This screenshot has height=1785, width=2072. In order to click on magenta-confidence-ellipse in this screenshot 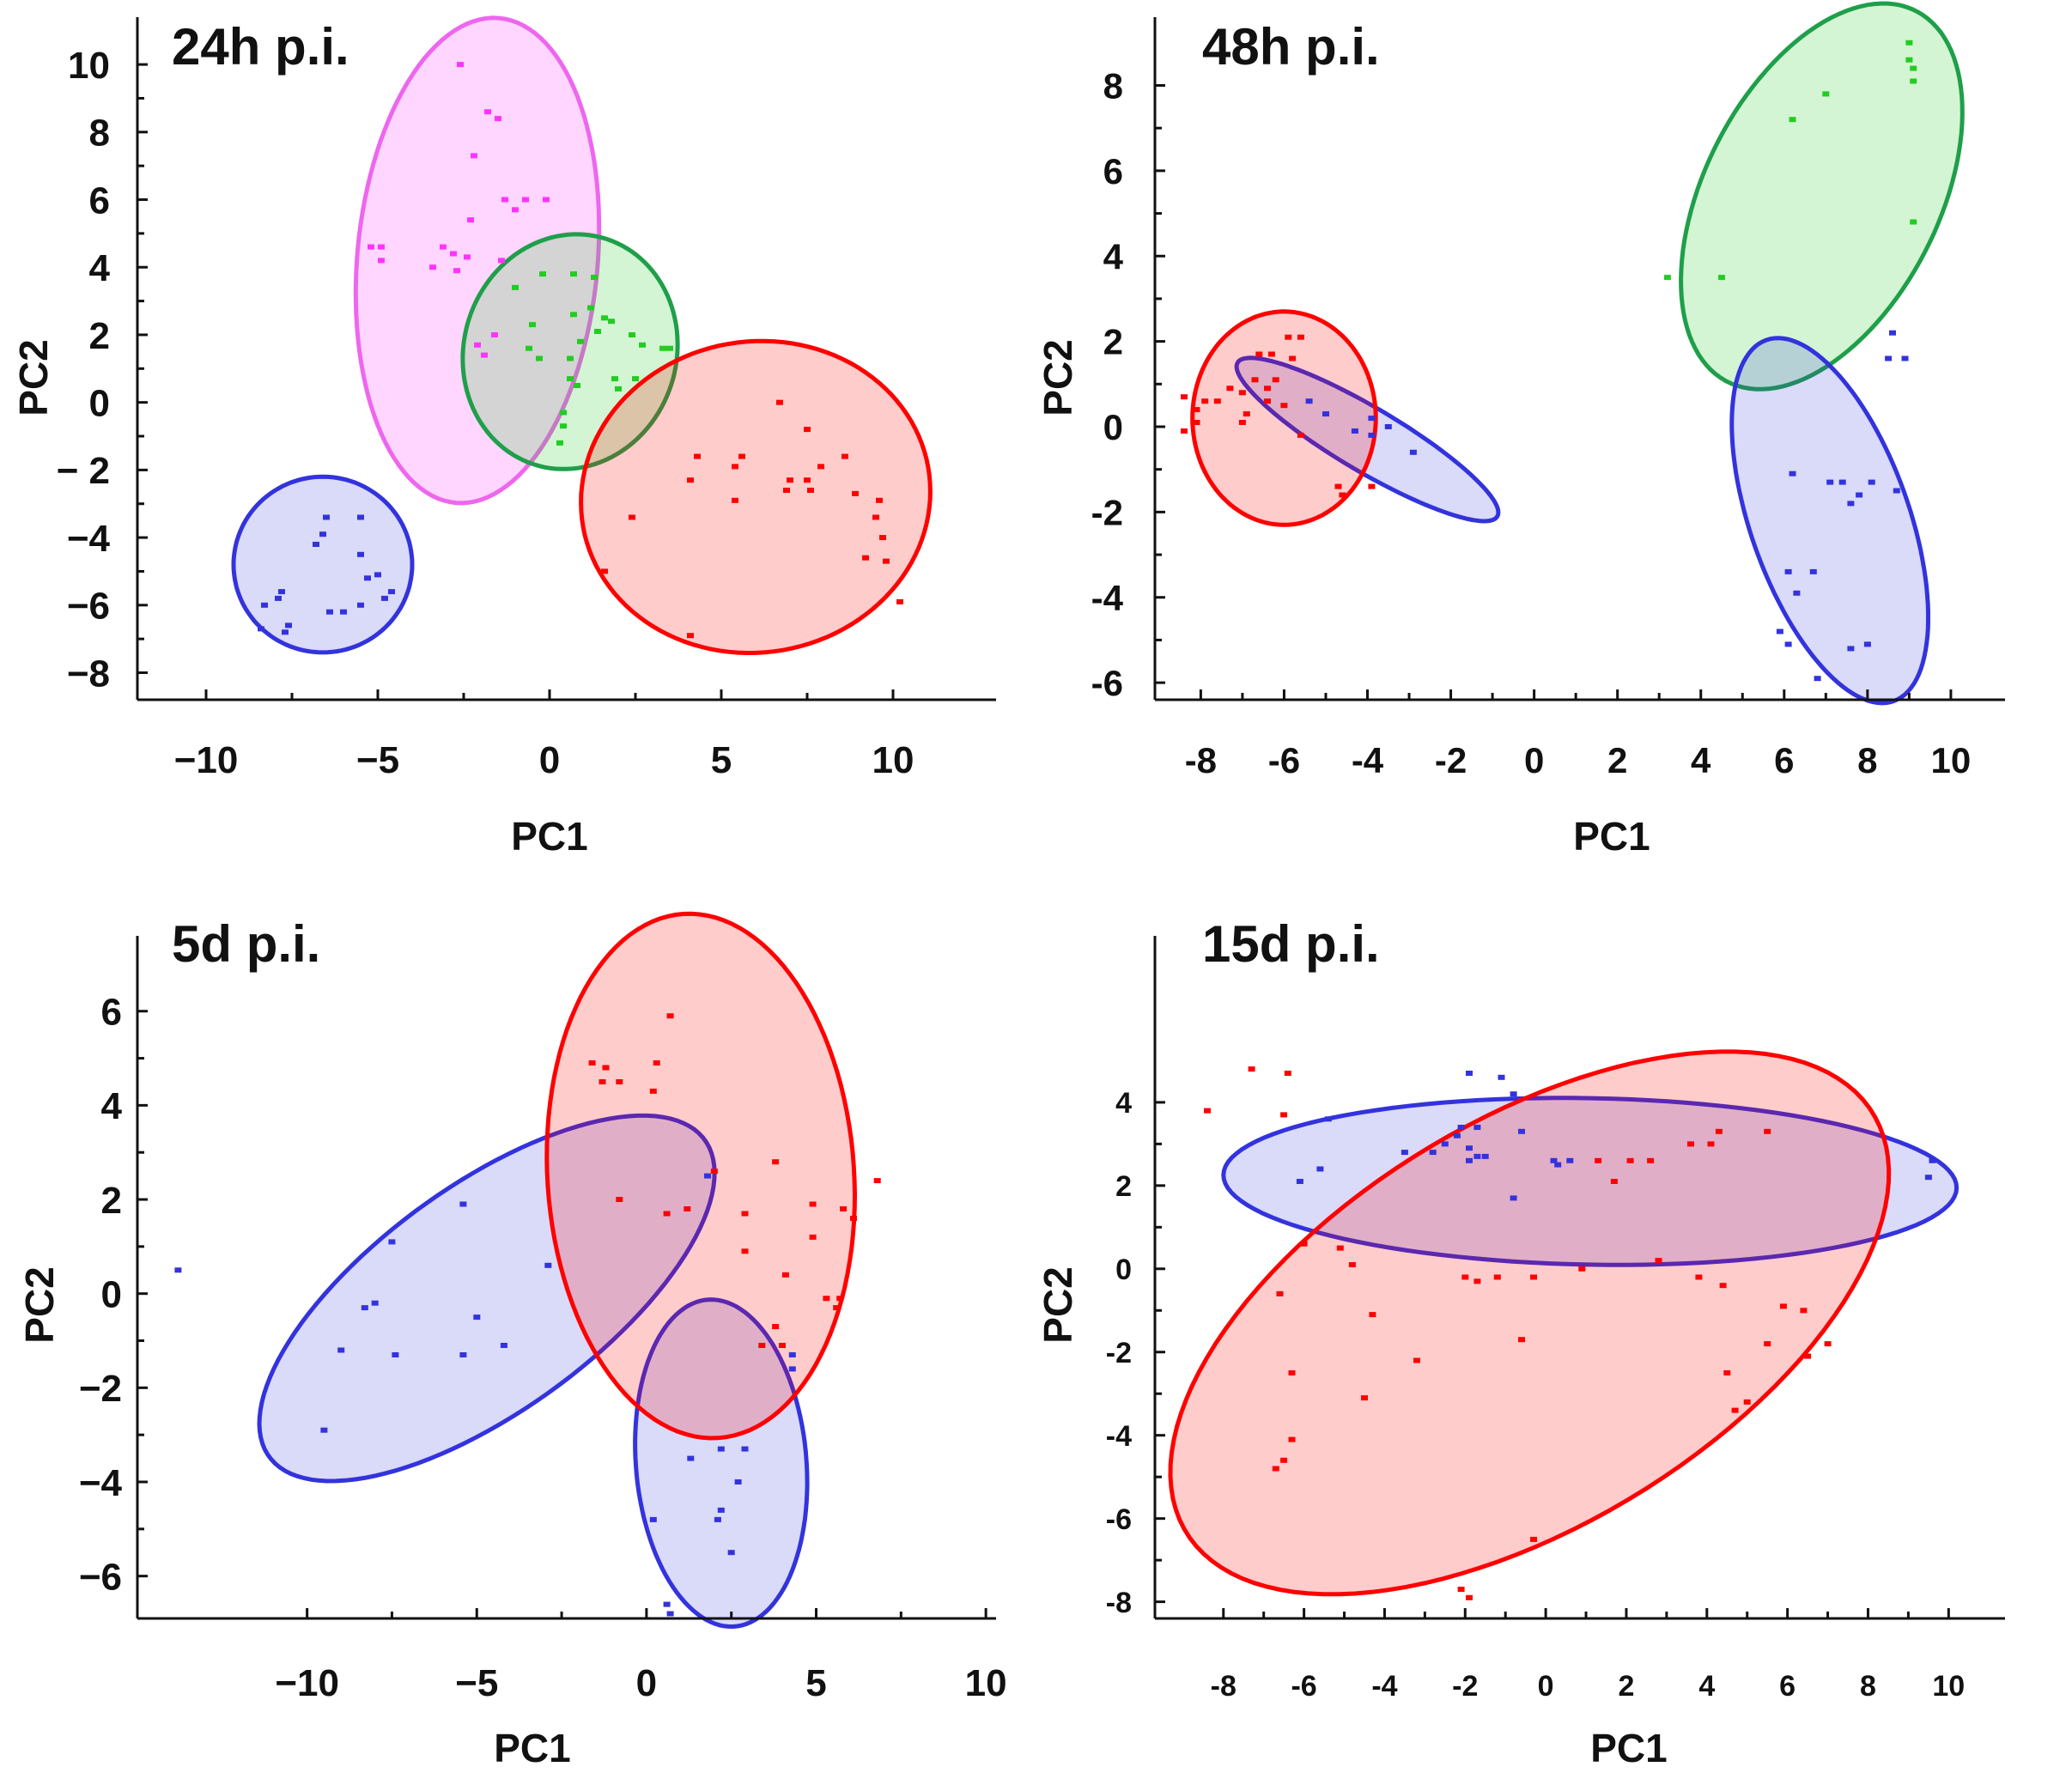, I will do `click(477, 260)`.